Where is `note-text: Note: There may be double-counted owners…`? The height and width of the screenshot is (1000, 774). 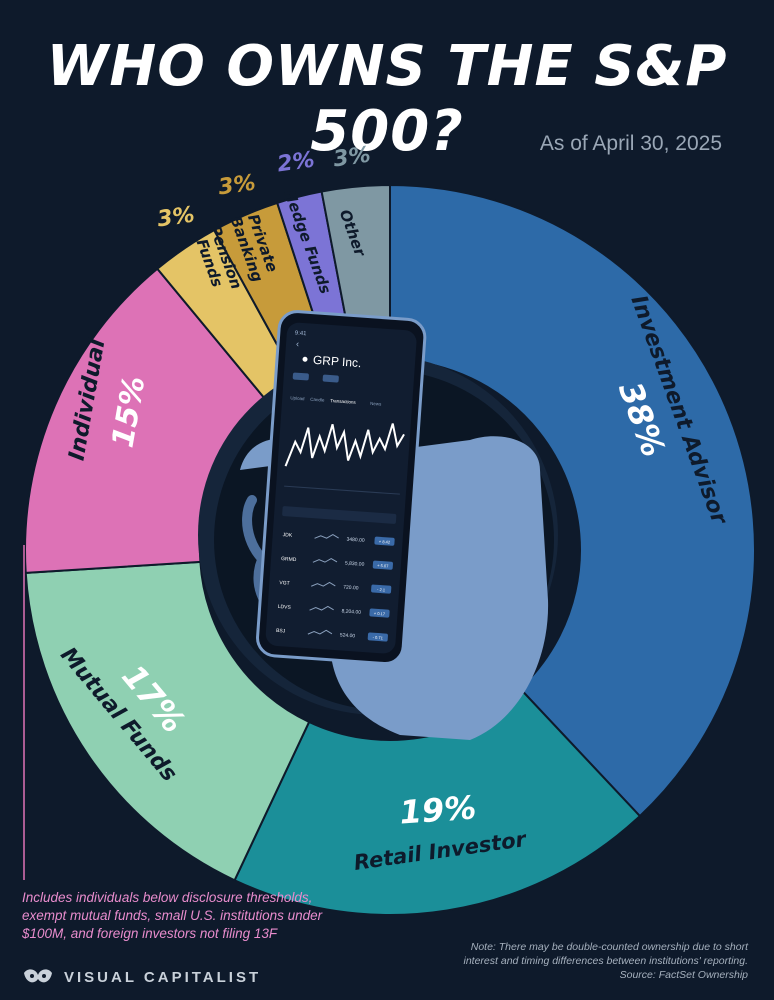
note-text: Note: There may be double-counted owners… is located at coordinates (606, 954).